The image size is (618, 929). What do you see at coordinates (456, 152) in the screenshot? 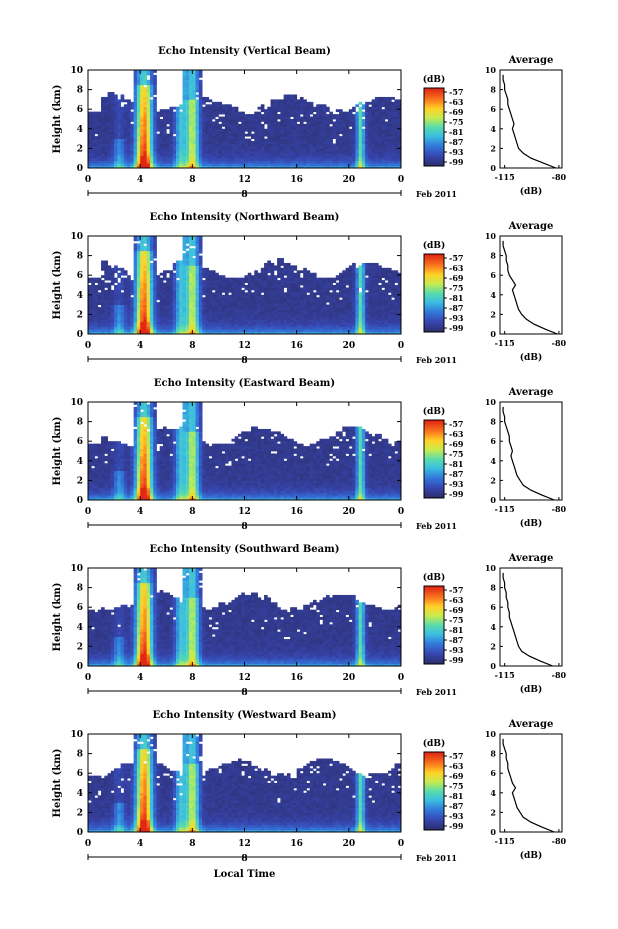
I see `colorbar-tick-label: -93` at bounding box center [456, 152].